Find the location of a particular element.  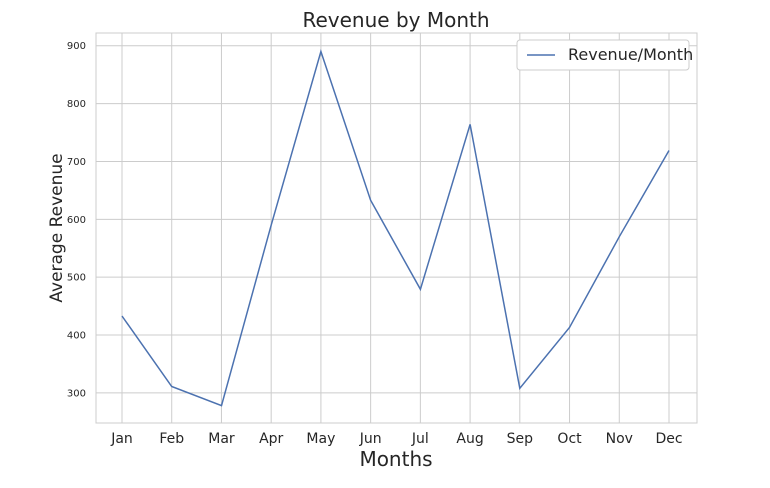

y-tick-label: 600 is located at coordinates (76, 220).